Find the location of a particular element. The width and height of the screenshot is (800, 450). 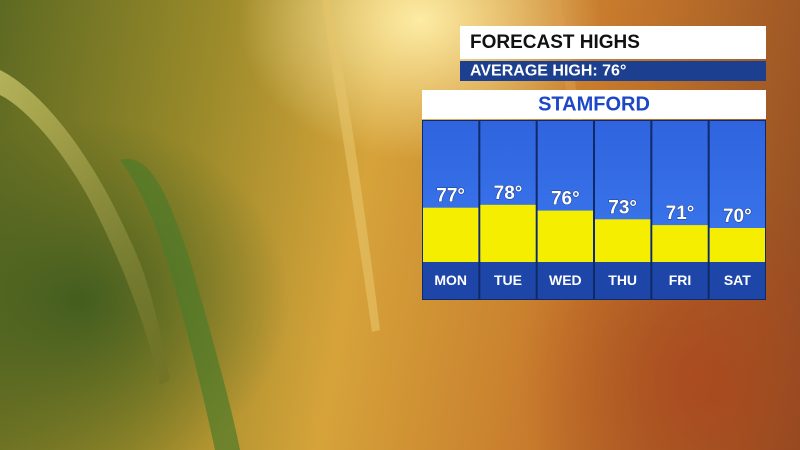

chart-subtitle: AVERAGE HIGH: 76° is located at coordinates (548, 71).